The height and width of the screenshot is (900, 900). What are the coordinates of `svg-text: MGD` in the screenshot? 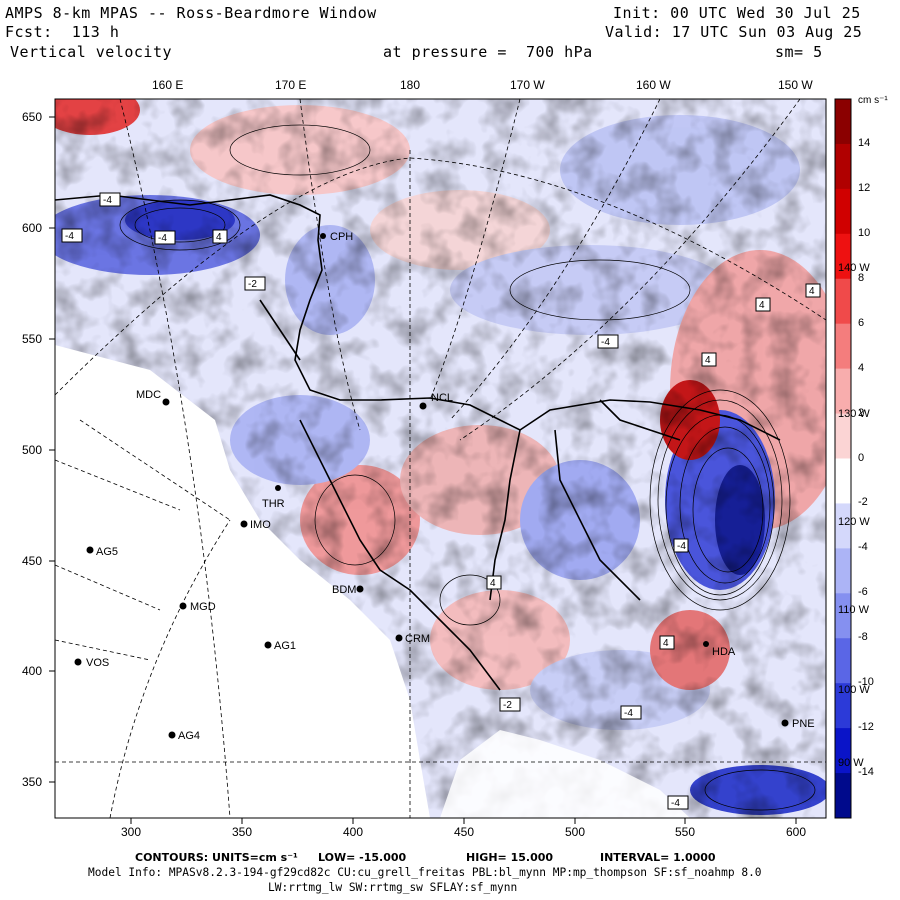 It's located at (203, 607).